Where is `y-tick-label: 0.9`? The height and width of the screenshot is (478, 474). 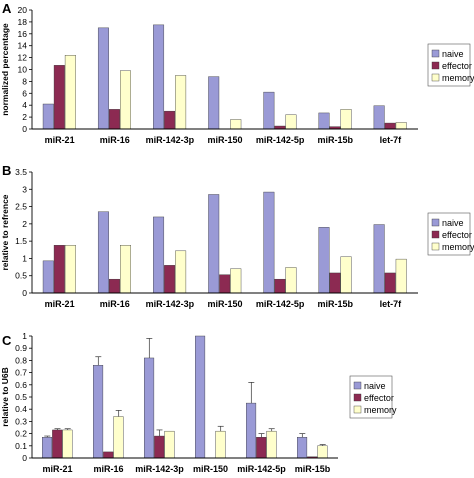
y-tick-label: 0.9 is located at coordinates (21, 348).